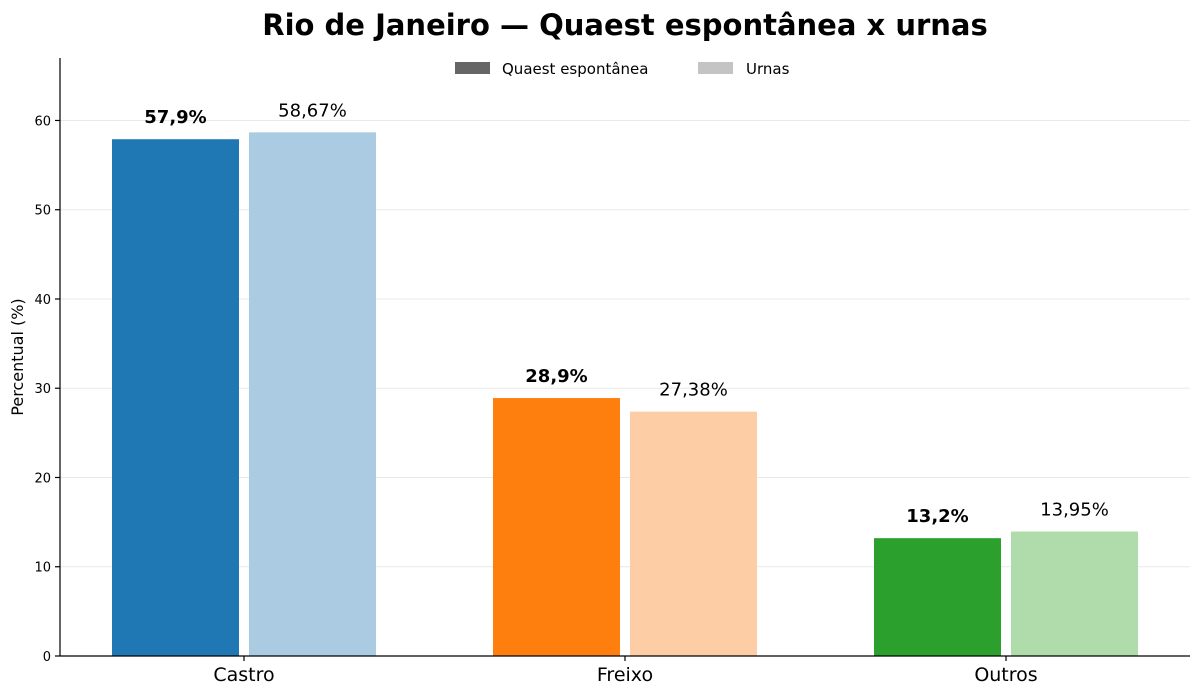 Image resolution: width=1200 pixels, height=696 pixels. I want to click on y-axis-label: Percentual (%), so click(17, 356).